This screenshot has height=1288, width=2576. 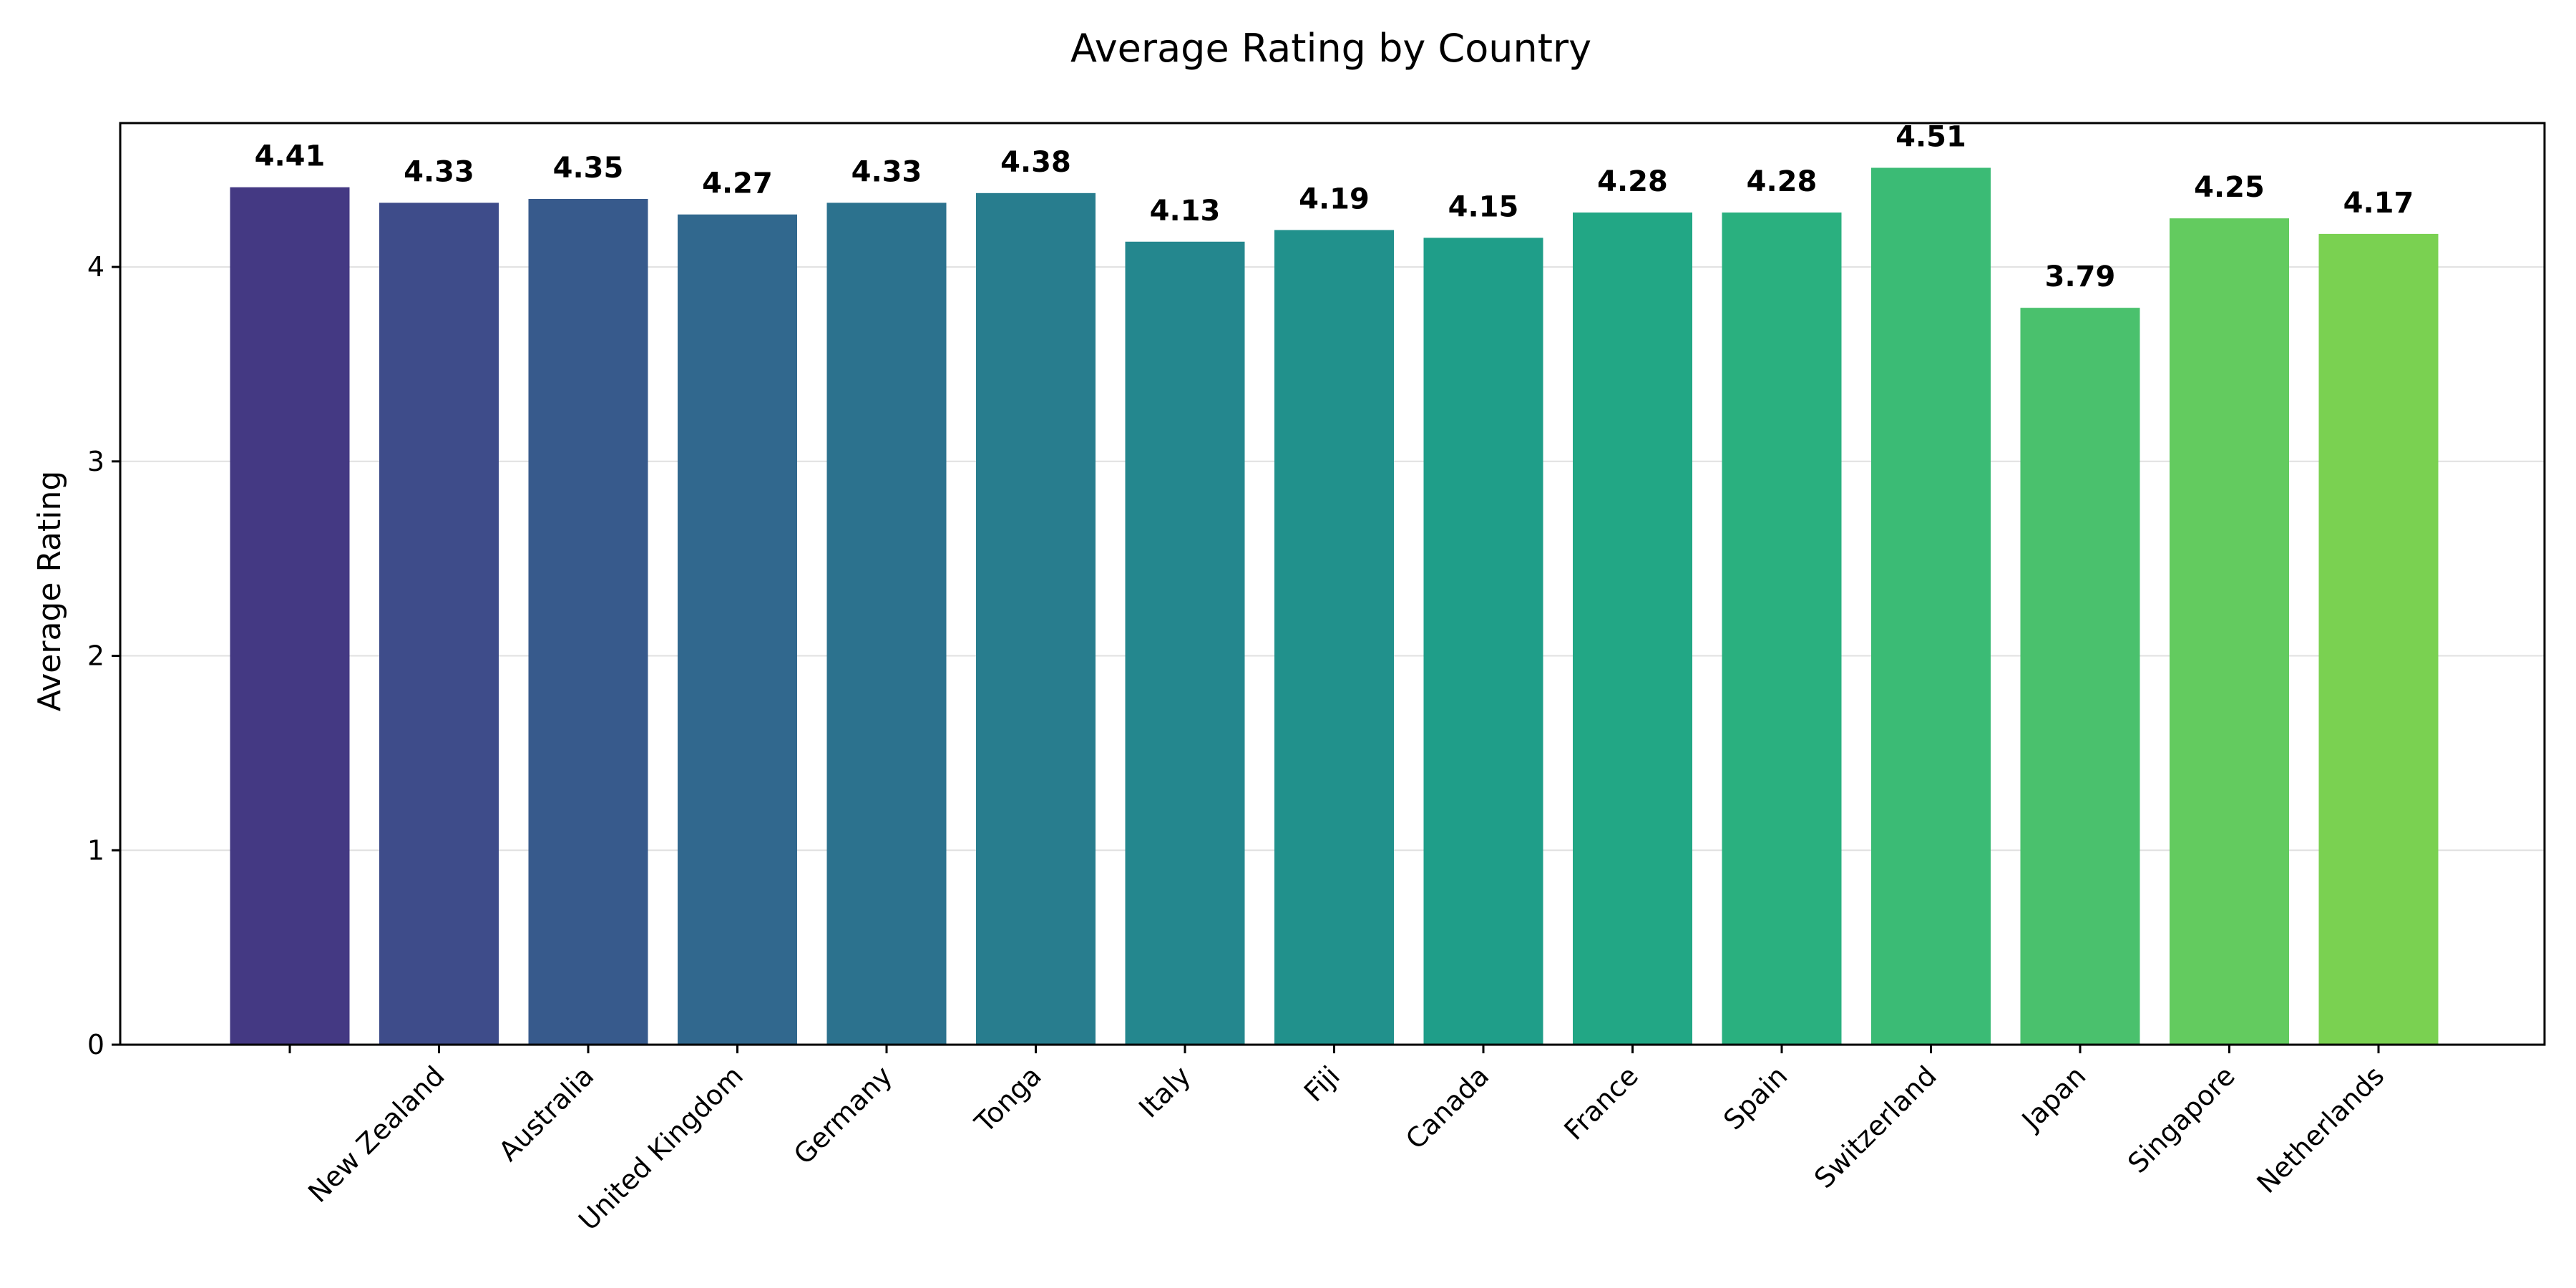 What do you see at coordinates (95, 267) in the screenshot?
I see `y-tick-label: 4` at bounding box center [95, 267].